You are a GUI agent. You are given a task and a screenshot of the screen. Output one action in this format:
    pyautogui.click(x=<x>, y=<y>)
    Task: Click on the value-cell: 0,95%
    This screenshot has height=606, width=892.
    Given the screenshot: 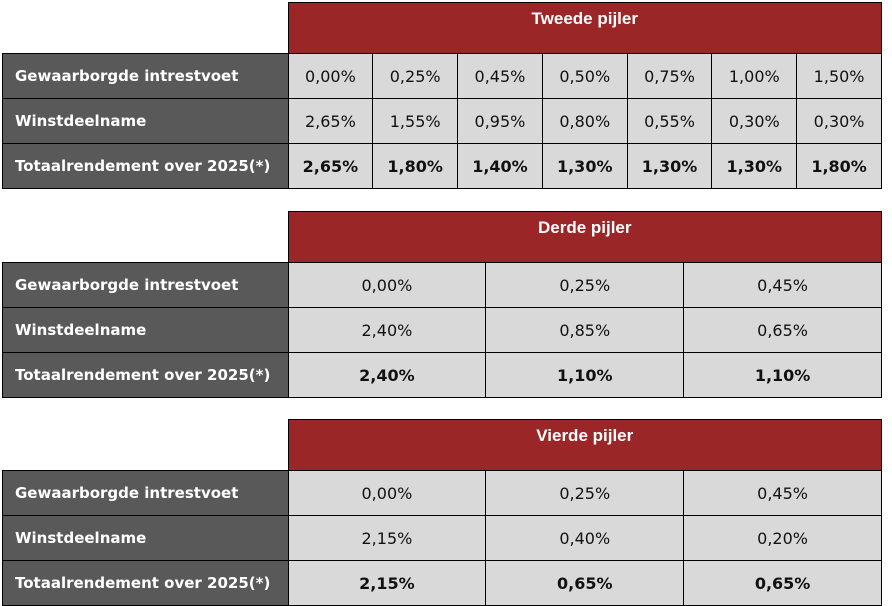 What is the action you would take?
    pyautogui.click(x=500, y=121)
    